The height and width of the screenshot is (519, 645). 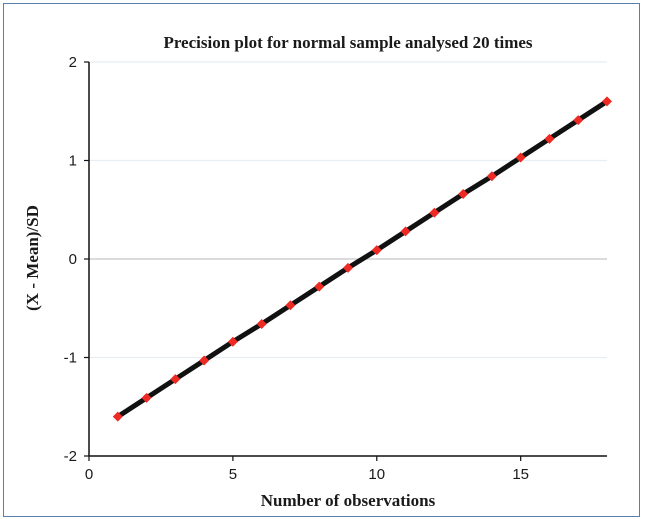 I want to click on x-tick-labels: 0 5 10 15, so click(x=307, y=474).